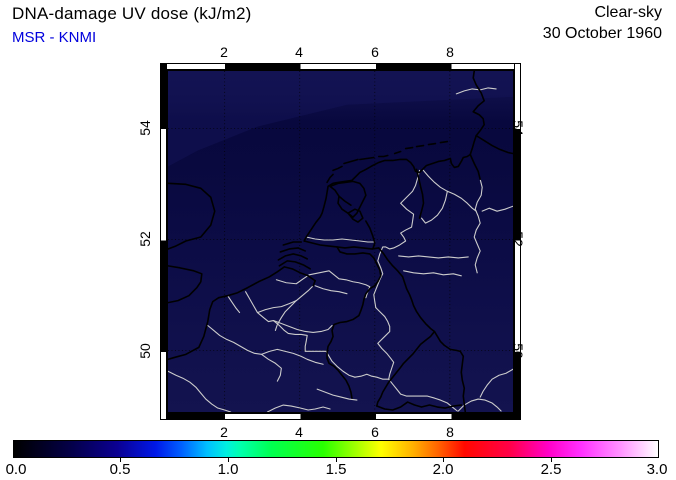 Image resolution: width=676 pixels, height=480 pixels. What do you see at coordinates (314, 283) in the screenshot?
I see `river-scheldt` at bounding box center [314, 283].